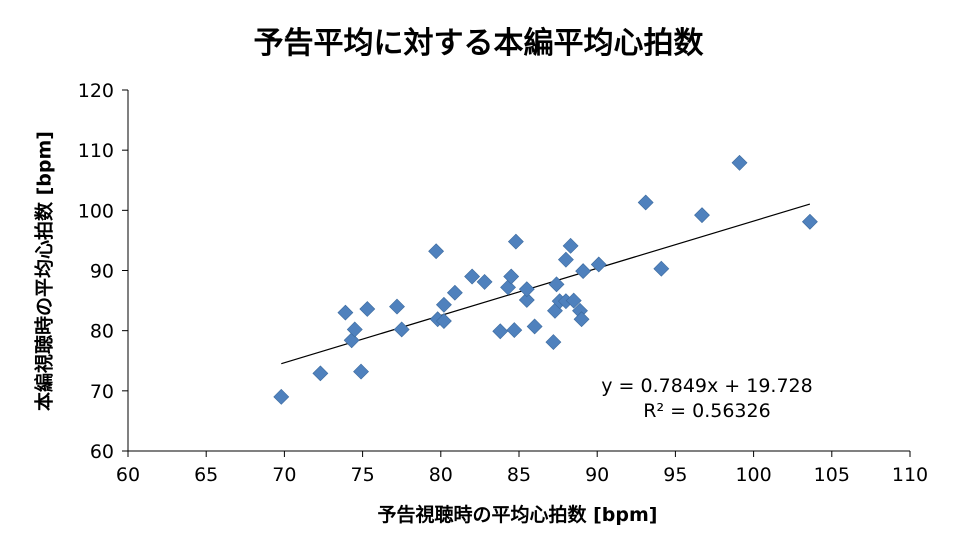 The width and height of the screenshot is (957, 553). I want to click on x-tick-label: 75, so click(363, 475).